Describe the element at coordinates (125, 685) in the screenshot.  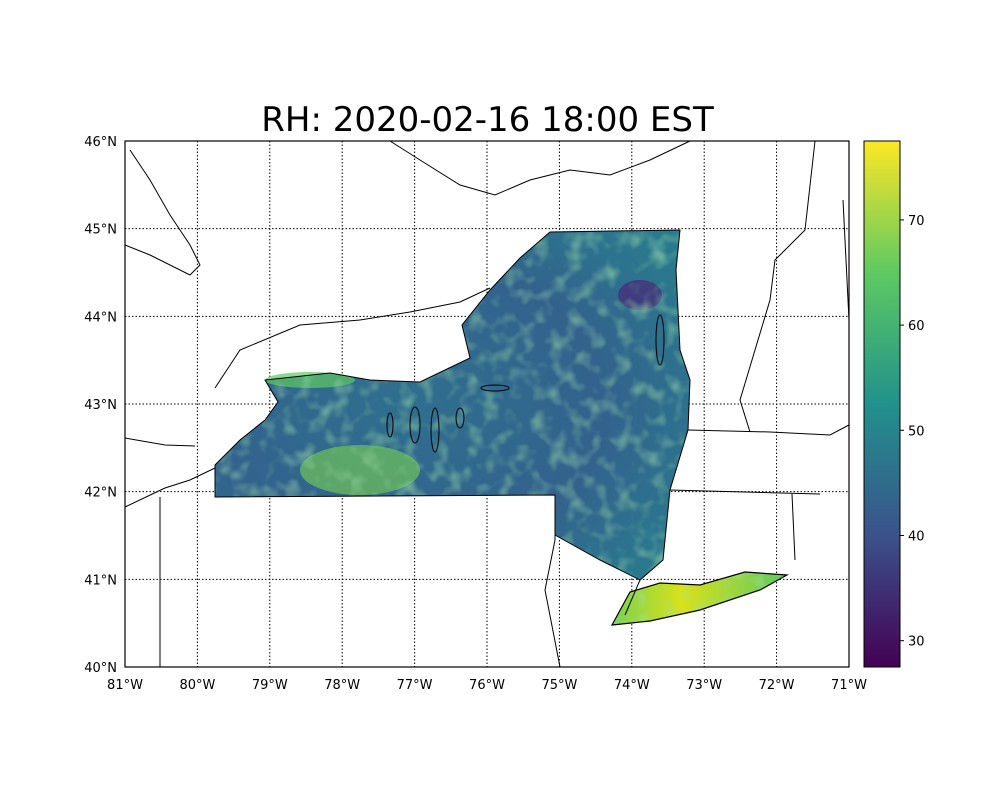
I see `x-tick-label: 81°W` at that location.